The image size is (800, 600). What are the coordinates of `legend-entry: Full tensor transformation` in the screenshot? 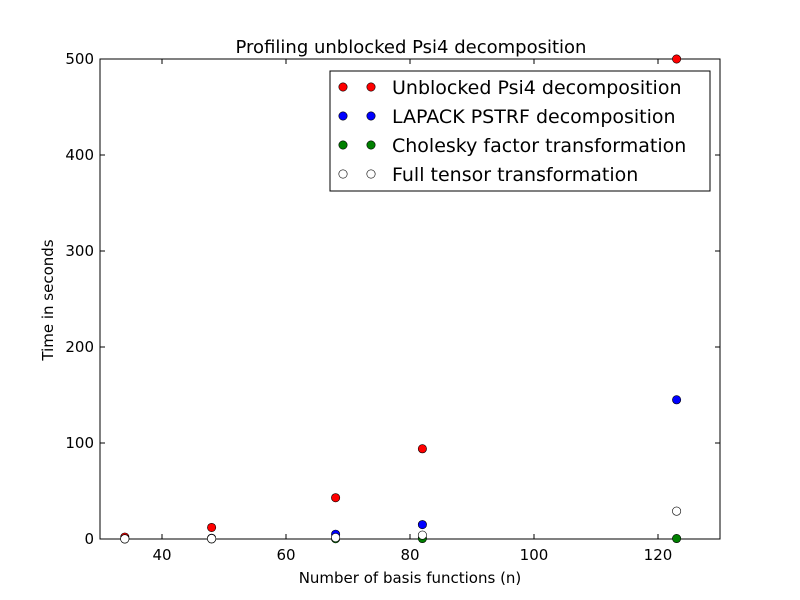 It's located at (488, 175).